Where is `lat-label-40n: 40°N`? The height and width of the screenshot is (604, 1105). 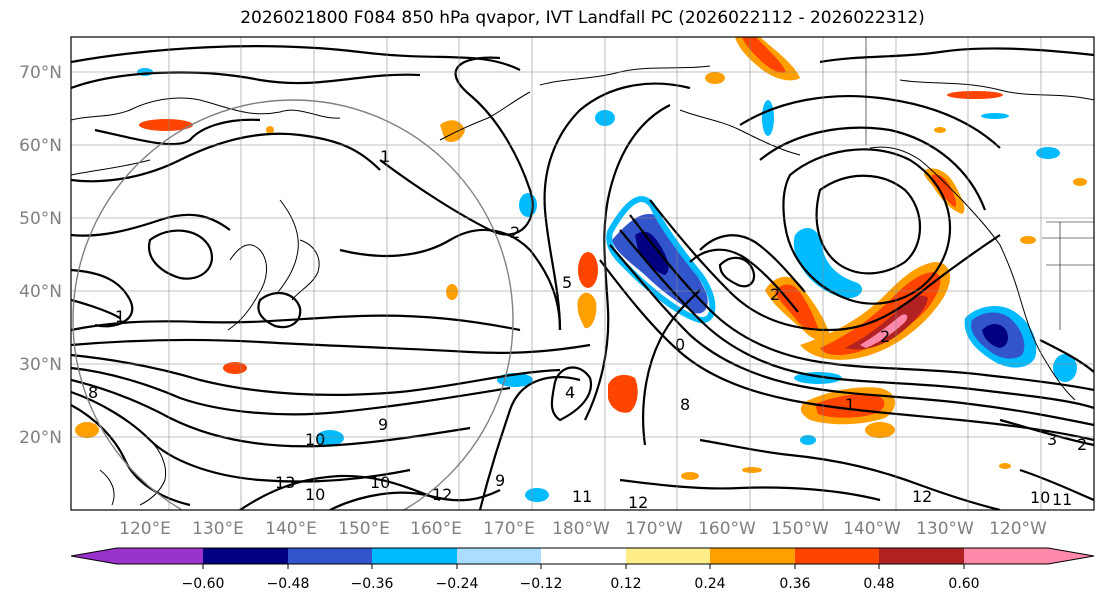 lat-label-40n: 40°N is located at coordinates (40, 292).